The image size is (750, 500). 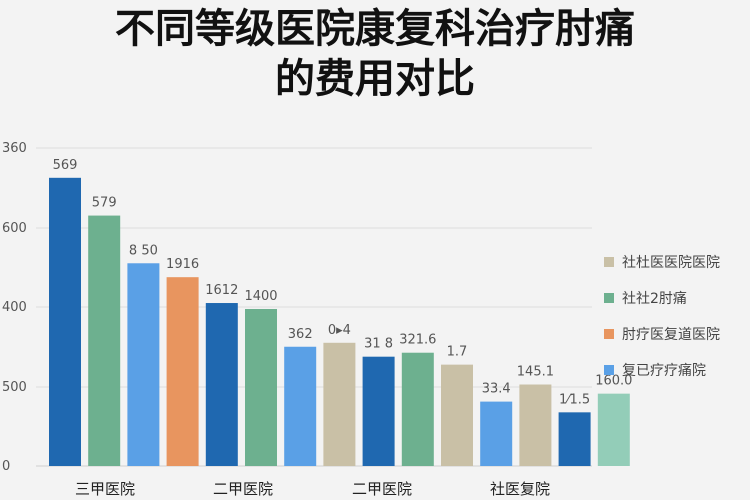 What do you see at coordinates (14, 387) in the screenshot?
I see `y-tick-label: 500` at bounding box center [14, 387].